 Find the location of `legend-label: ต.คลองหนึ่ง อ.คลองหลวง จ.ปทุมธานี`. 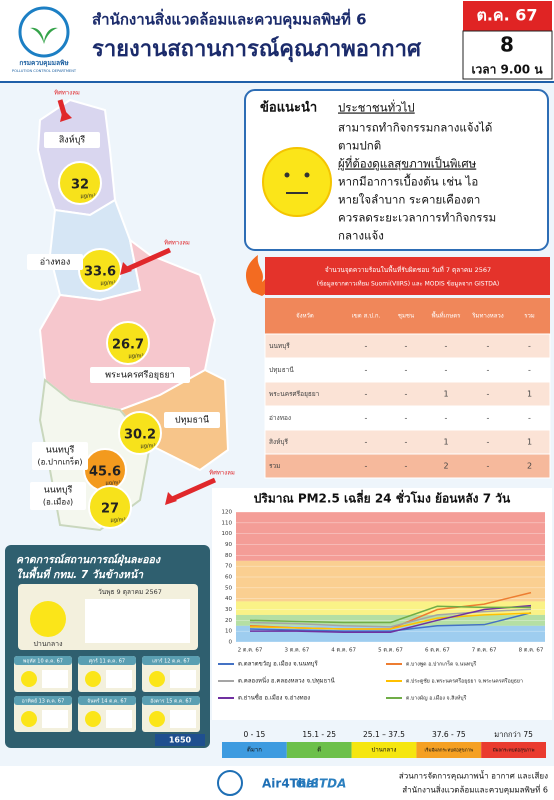

legend-label: ต.คลองหนึ่ง อ.คลองหลวง จ.ปทุมธานี is located at coordinates (286, 681).